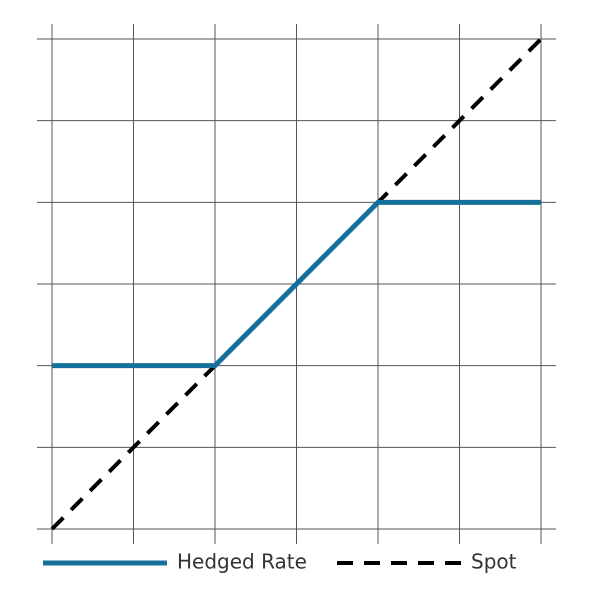  Describe the element at coordinates (494, 562) in the screenshot. I see `legend-label: Spot` at that location.